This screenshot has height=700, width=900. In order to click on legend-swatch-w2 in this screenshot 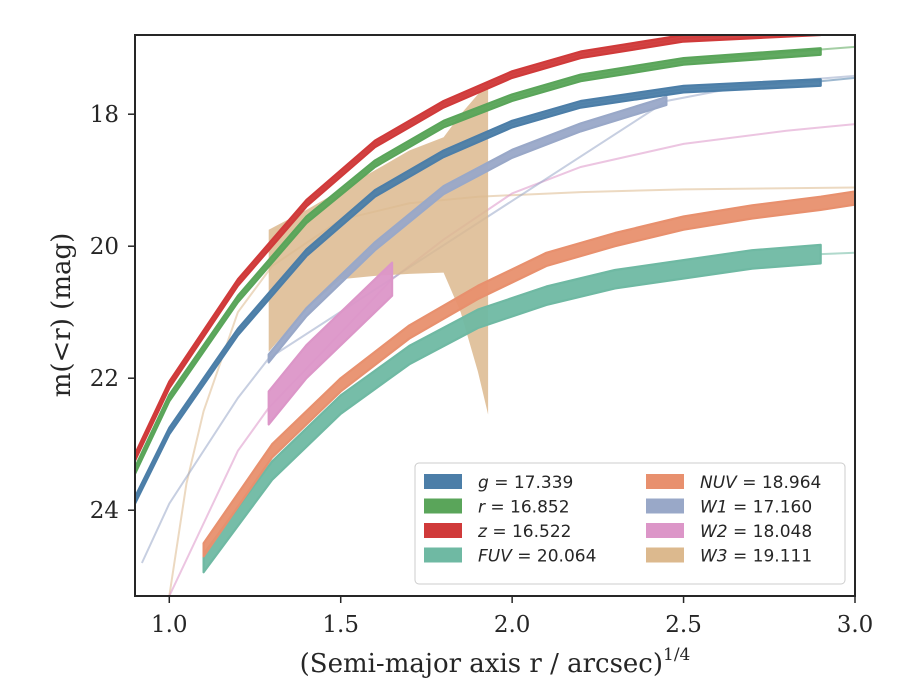, I will do `click(665, 530)`.